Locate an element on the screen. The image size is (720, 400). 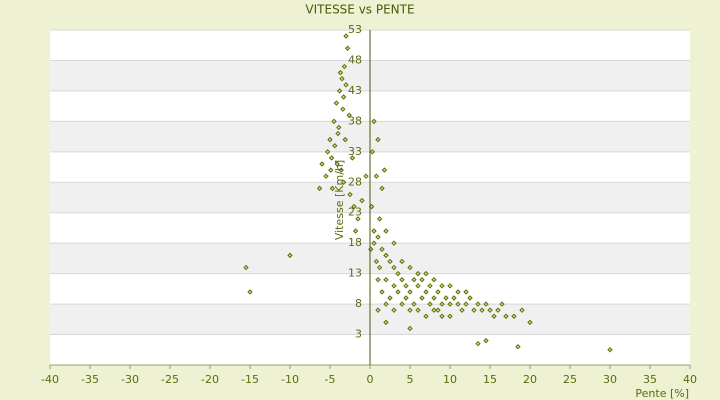
x-tick-label: -40 is located at coordinates (50, 379).